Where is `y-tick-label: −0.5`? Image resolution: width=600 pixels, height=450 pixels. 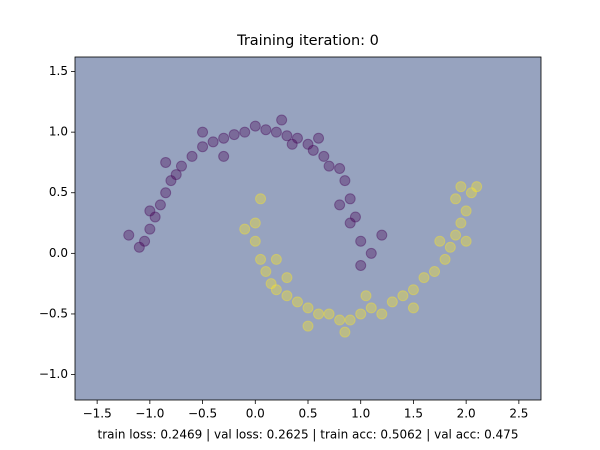 y-tick-label: −0.5 is located at coordinates (53, 313).